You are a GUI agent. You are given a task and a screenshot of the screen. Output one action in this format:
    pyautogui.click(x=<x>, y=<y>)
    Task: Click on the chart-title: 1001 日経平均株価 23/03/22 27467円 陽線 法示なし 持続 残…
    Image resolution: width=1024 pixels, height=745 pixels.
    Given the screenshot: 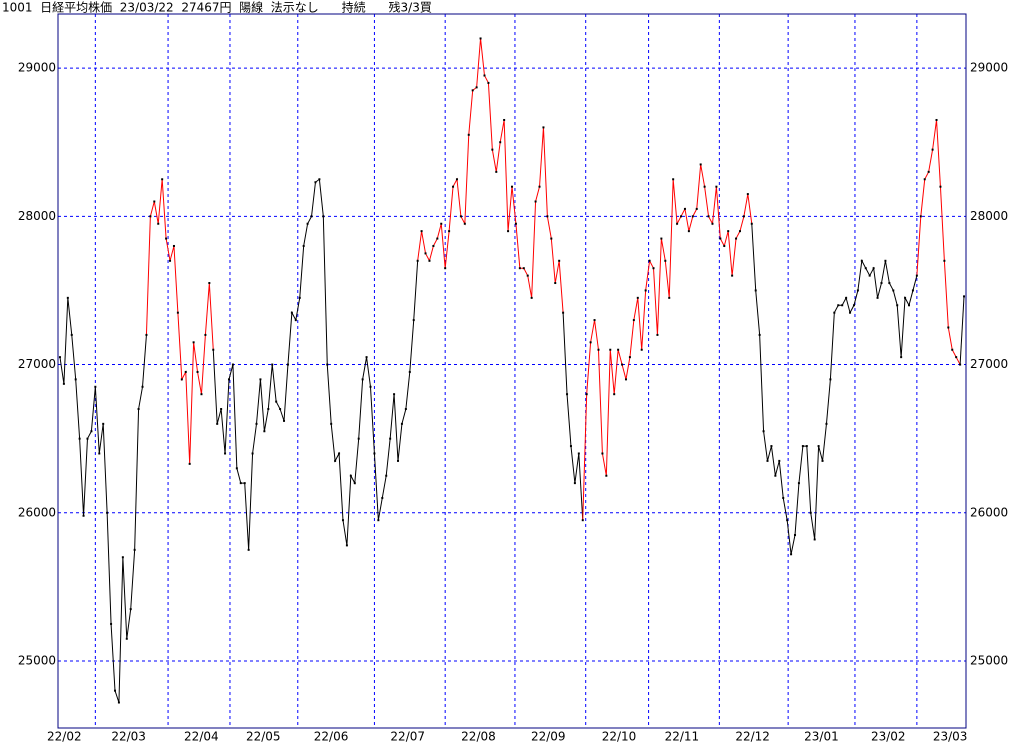 What is the action you would take?
    pyautogui.click(x=217, y=7)
    